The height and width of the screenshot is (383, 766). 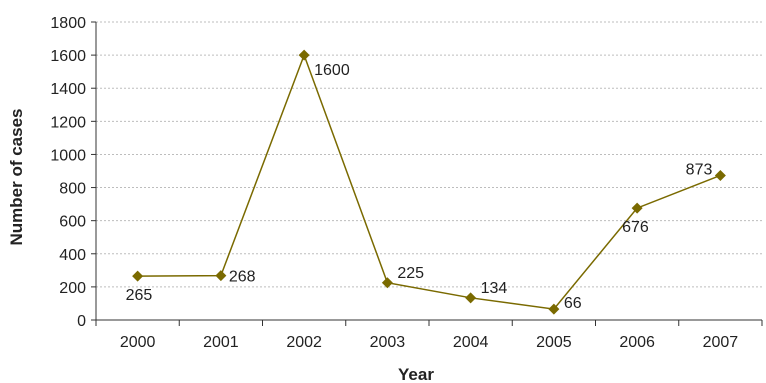 What do you see at coordinates (138, 342) in the screenshot?
I see `x-tick-label: 2000` at bounding box center [138, 342].